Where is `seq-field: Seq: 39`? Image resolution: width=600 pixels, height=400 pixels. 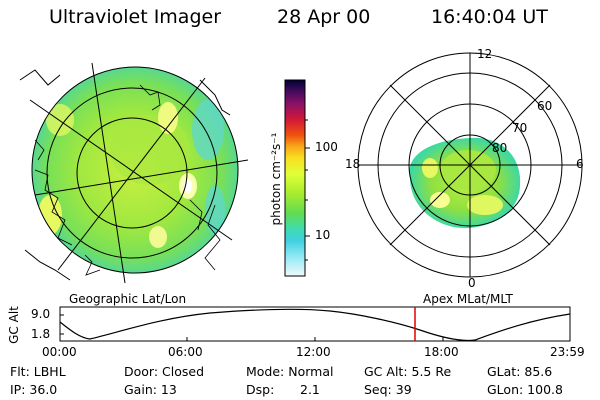 seq-field: Seq: 39 is located at coordinates (388, 389).